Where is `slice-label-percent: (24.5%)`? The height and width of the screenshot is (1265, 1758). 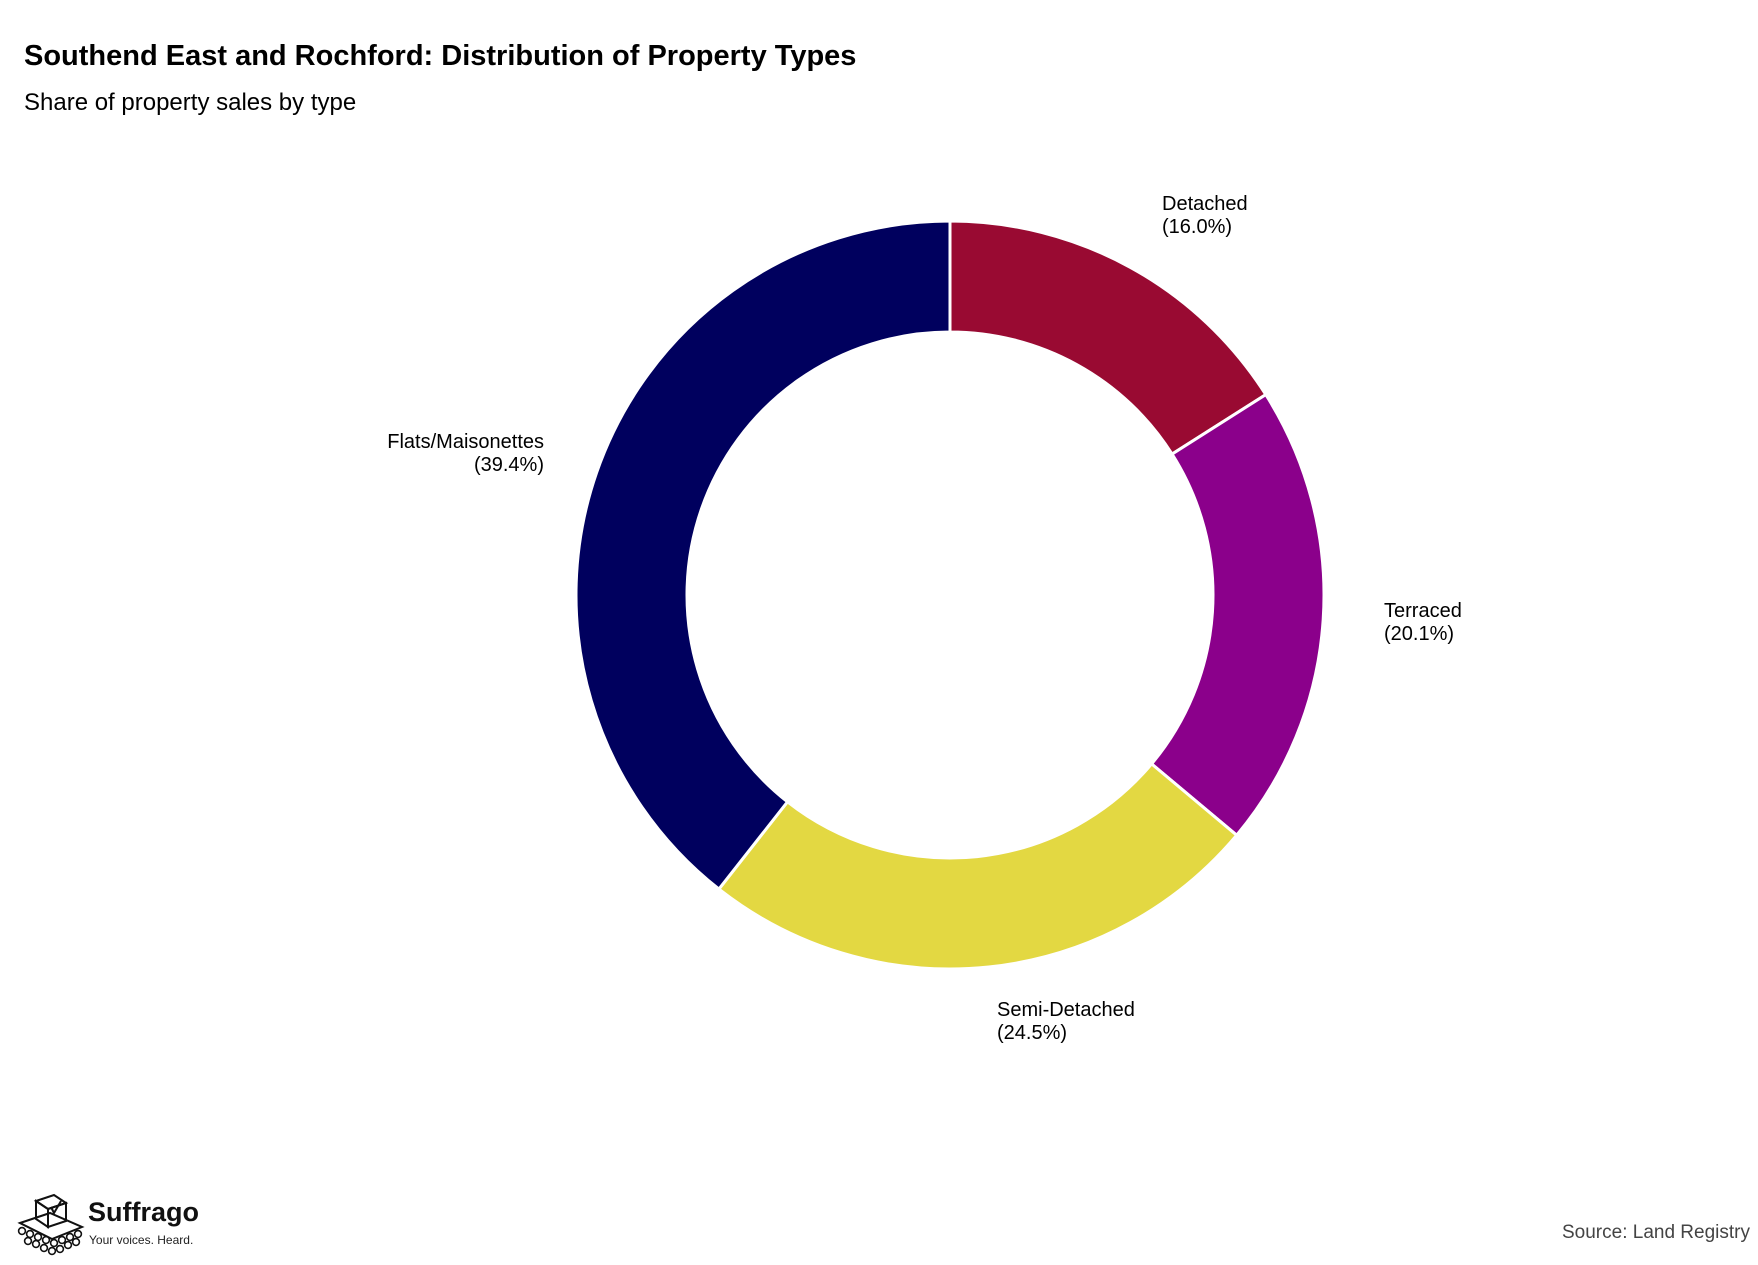 slice-label-percent: (24.5%) is located at coordinates (1032, 1033).